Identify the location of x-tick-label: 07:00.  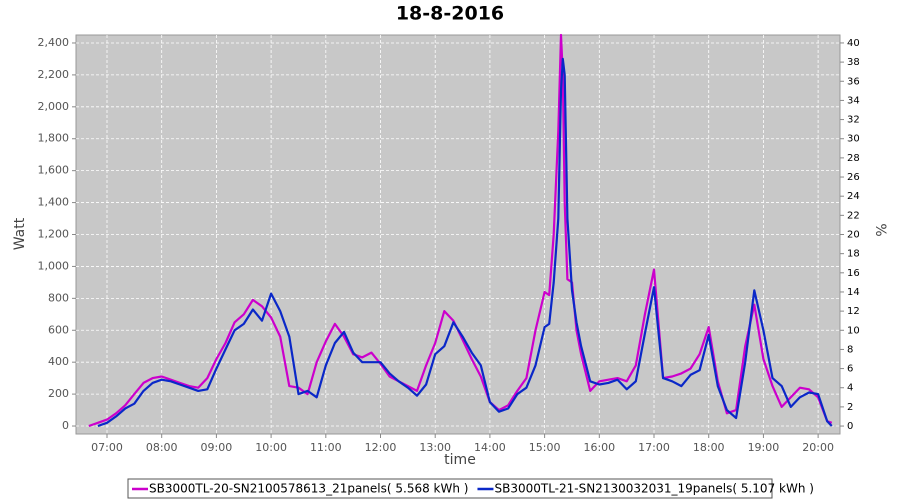
(107, 447).